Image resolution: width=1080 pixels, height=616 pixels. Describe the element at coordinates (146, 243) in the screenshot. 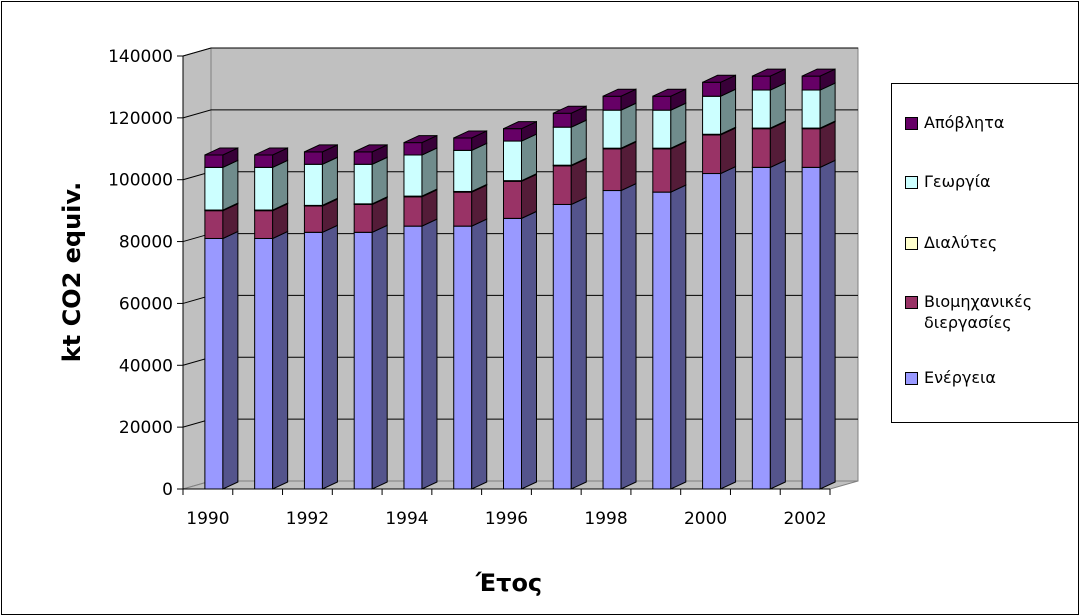

I see `y-tick-label: 80000` at that location.